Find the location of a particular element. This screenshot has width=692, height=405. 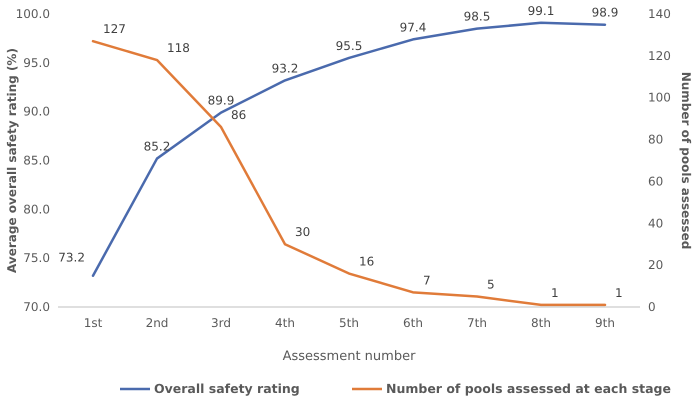

y-tick-label: 90.0 is located at coordinates (36, 111).